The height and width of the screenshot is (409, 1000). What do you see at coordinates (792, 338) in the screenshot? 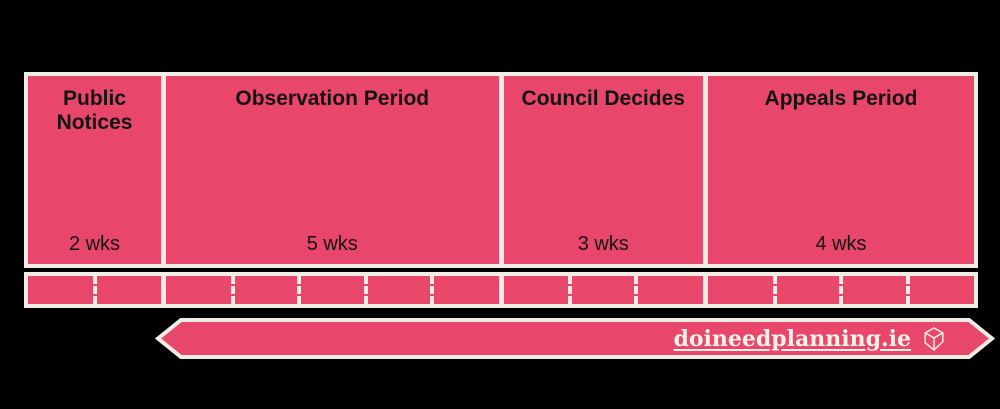
I see `site-link: doineedplanning.ie` at bounding box center [792, 338].